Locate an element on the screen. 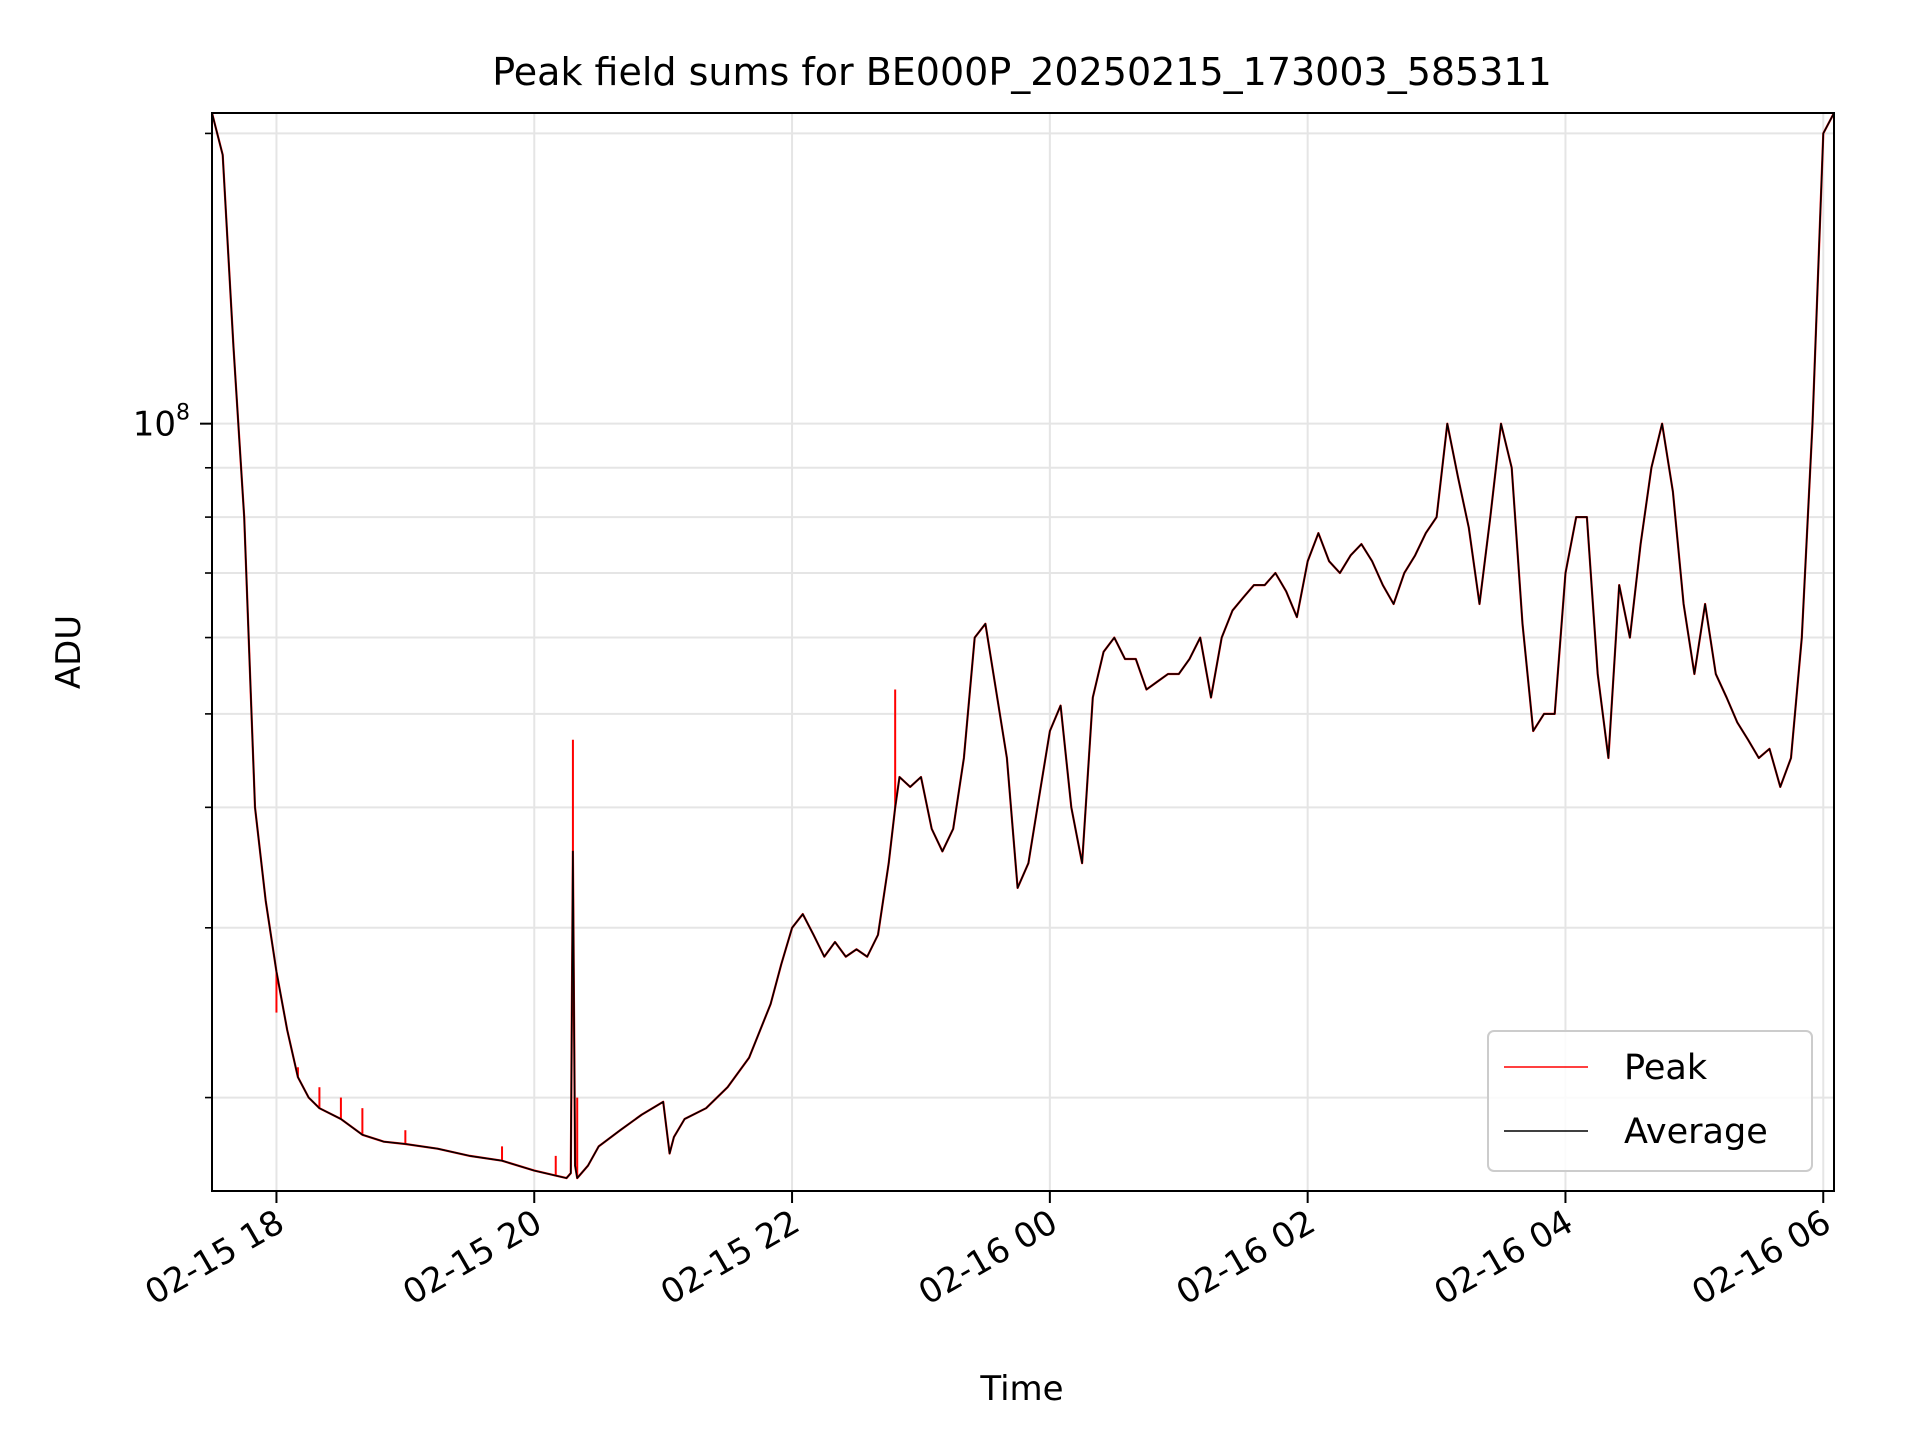 This screenshot has width=1920, height=1440. legend-peak-label: Peak is located at coordinates (1666, 1068).